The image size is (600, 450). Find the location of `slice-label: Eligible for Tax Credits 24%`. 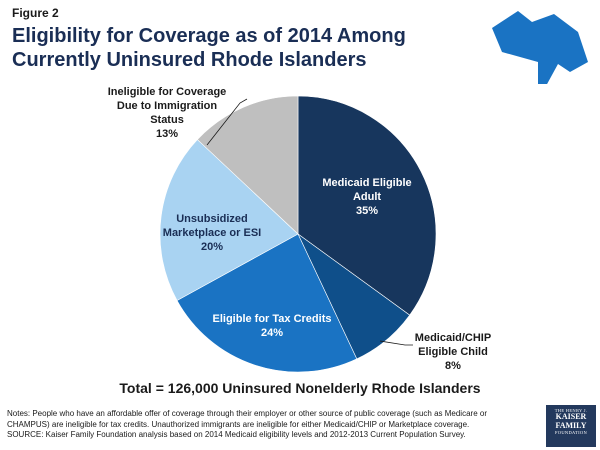

slice-label: Eligible for Tax Credits 24% is located at coordinates (272, 326).